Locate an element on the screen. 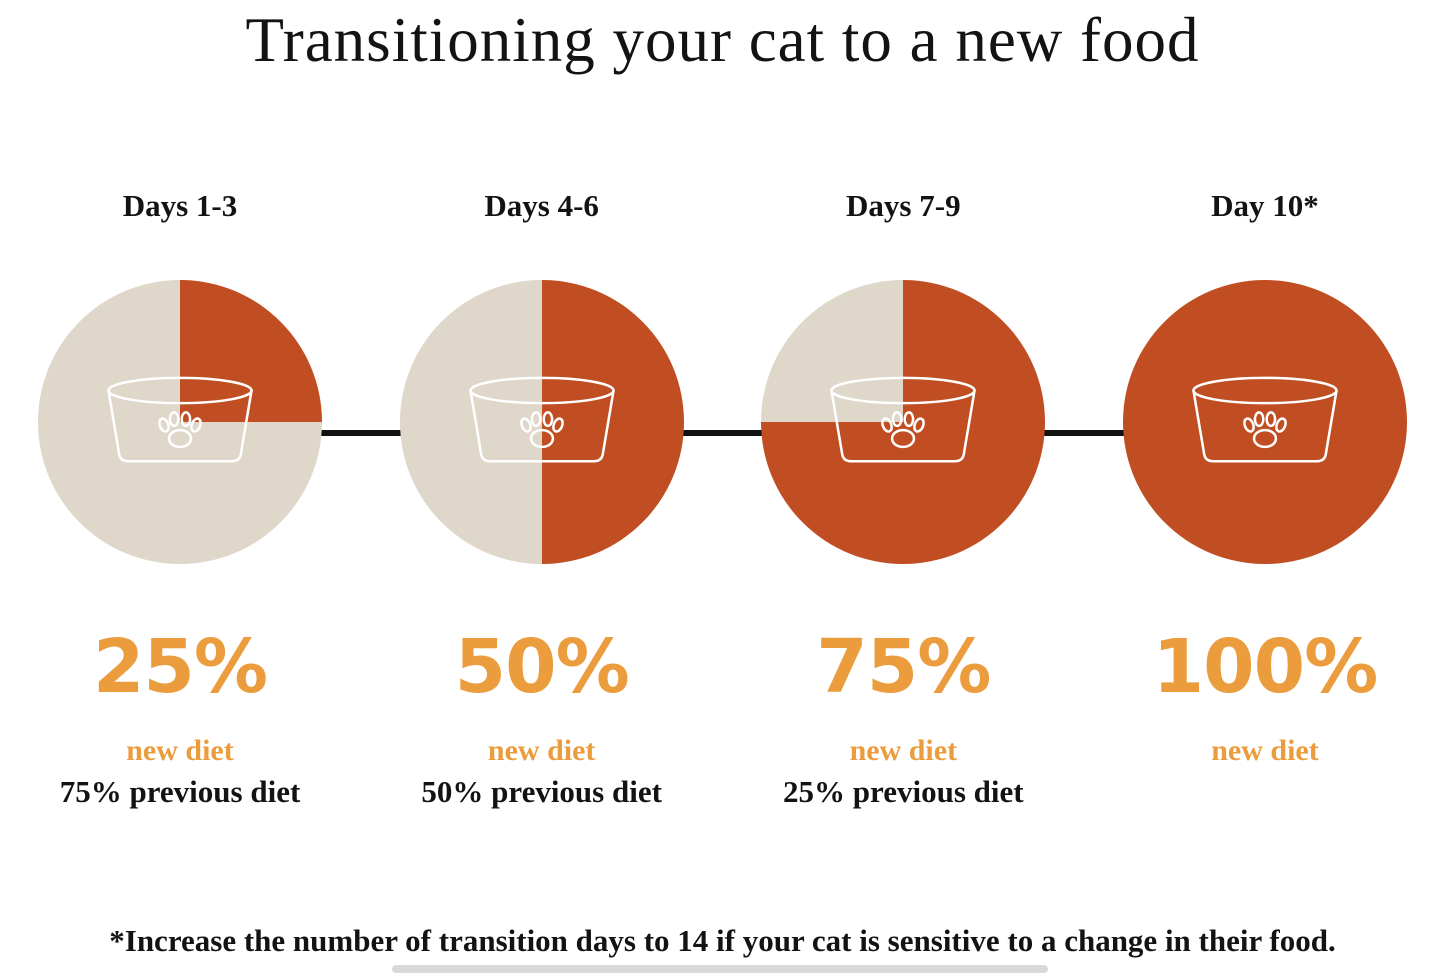 Image resolution: width=1445 pixels, height=973 pixels. horizontal-scrollbar is located at coordinates (720, 969).